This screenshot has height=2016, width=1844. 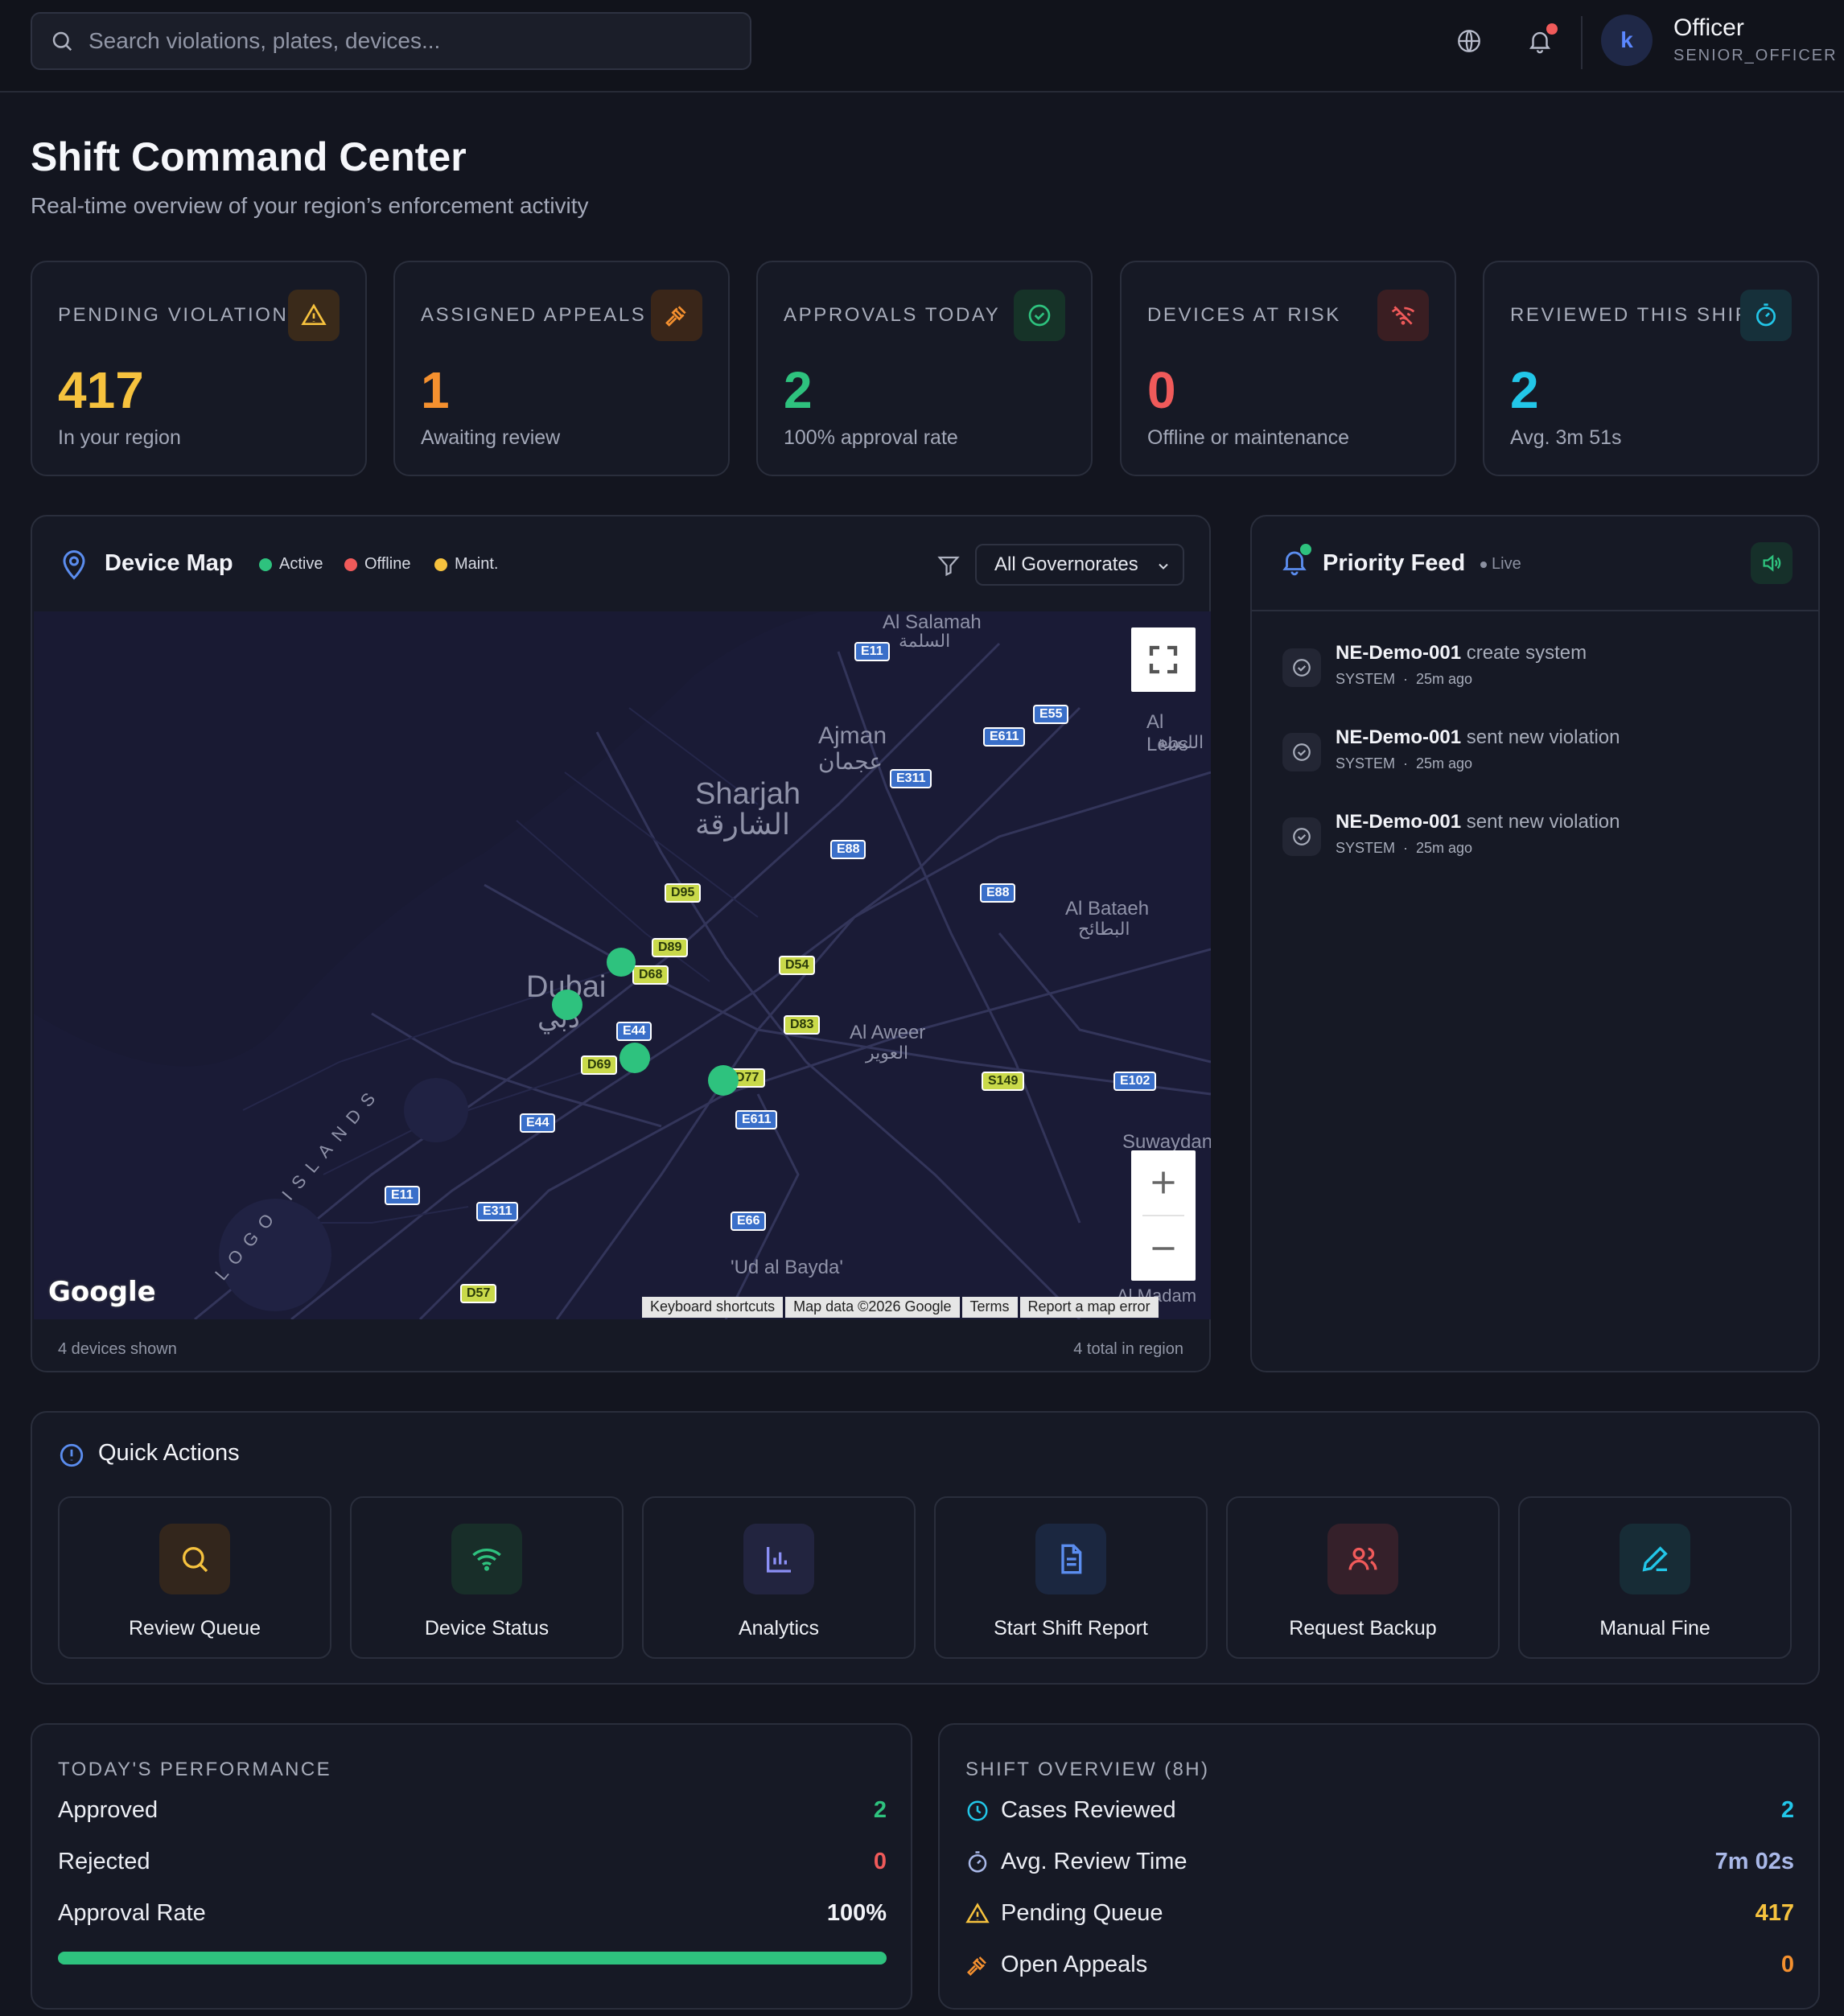 What do you see at coordinates (102, 1292) in the screenshot?
I see `google-logo: Google` at bounding box center [102, 1292].